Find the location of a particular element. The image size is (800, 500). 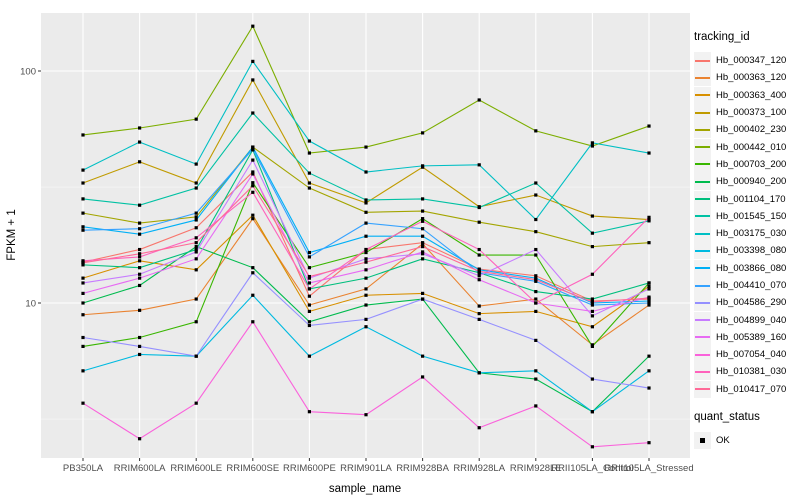

legend-label: Hb_004899_040 is located at coordinates (751, 320).